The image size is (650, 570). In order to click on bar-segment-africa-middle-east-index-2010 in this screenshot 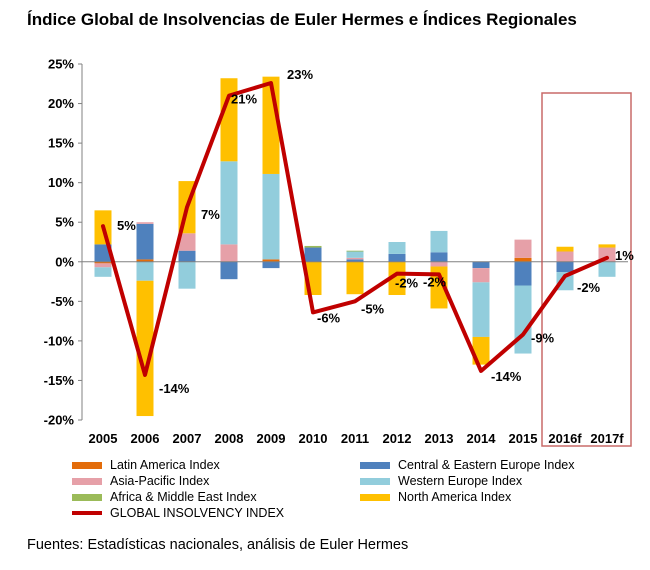, I will do `click(313, 246)`.